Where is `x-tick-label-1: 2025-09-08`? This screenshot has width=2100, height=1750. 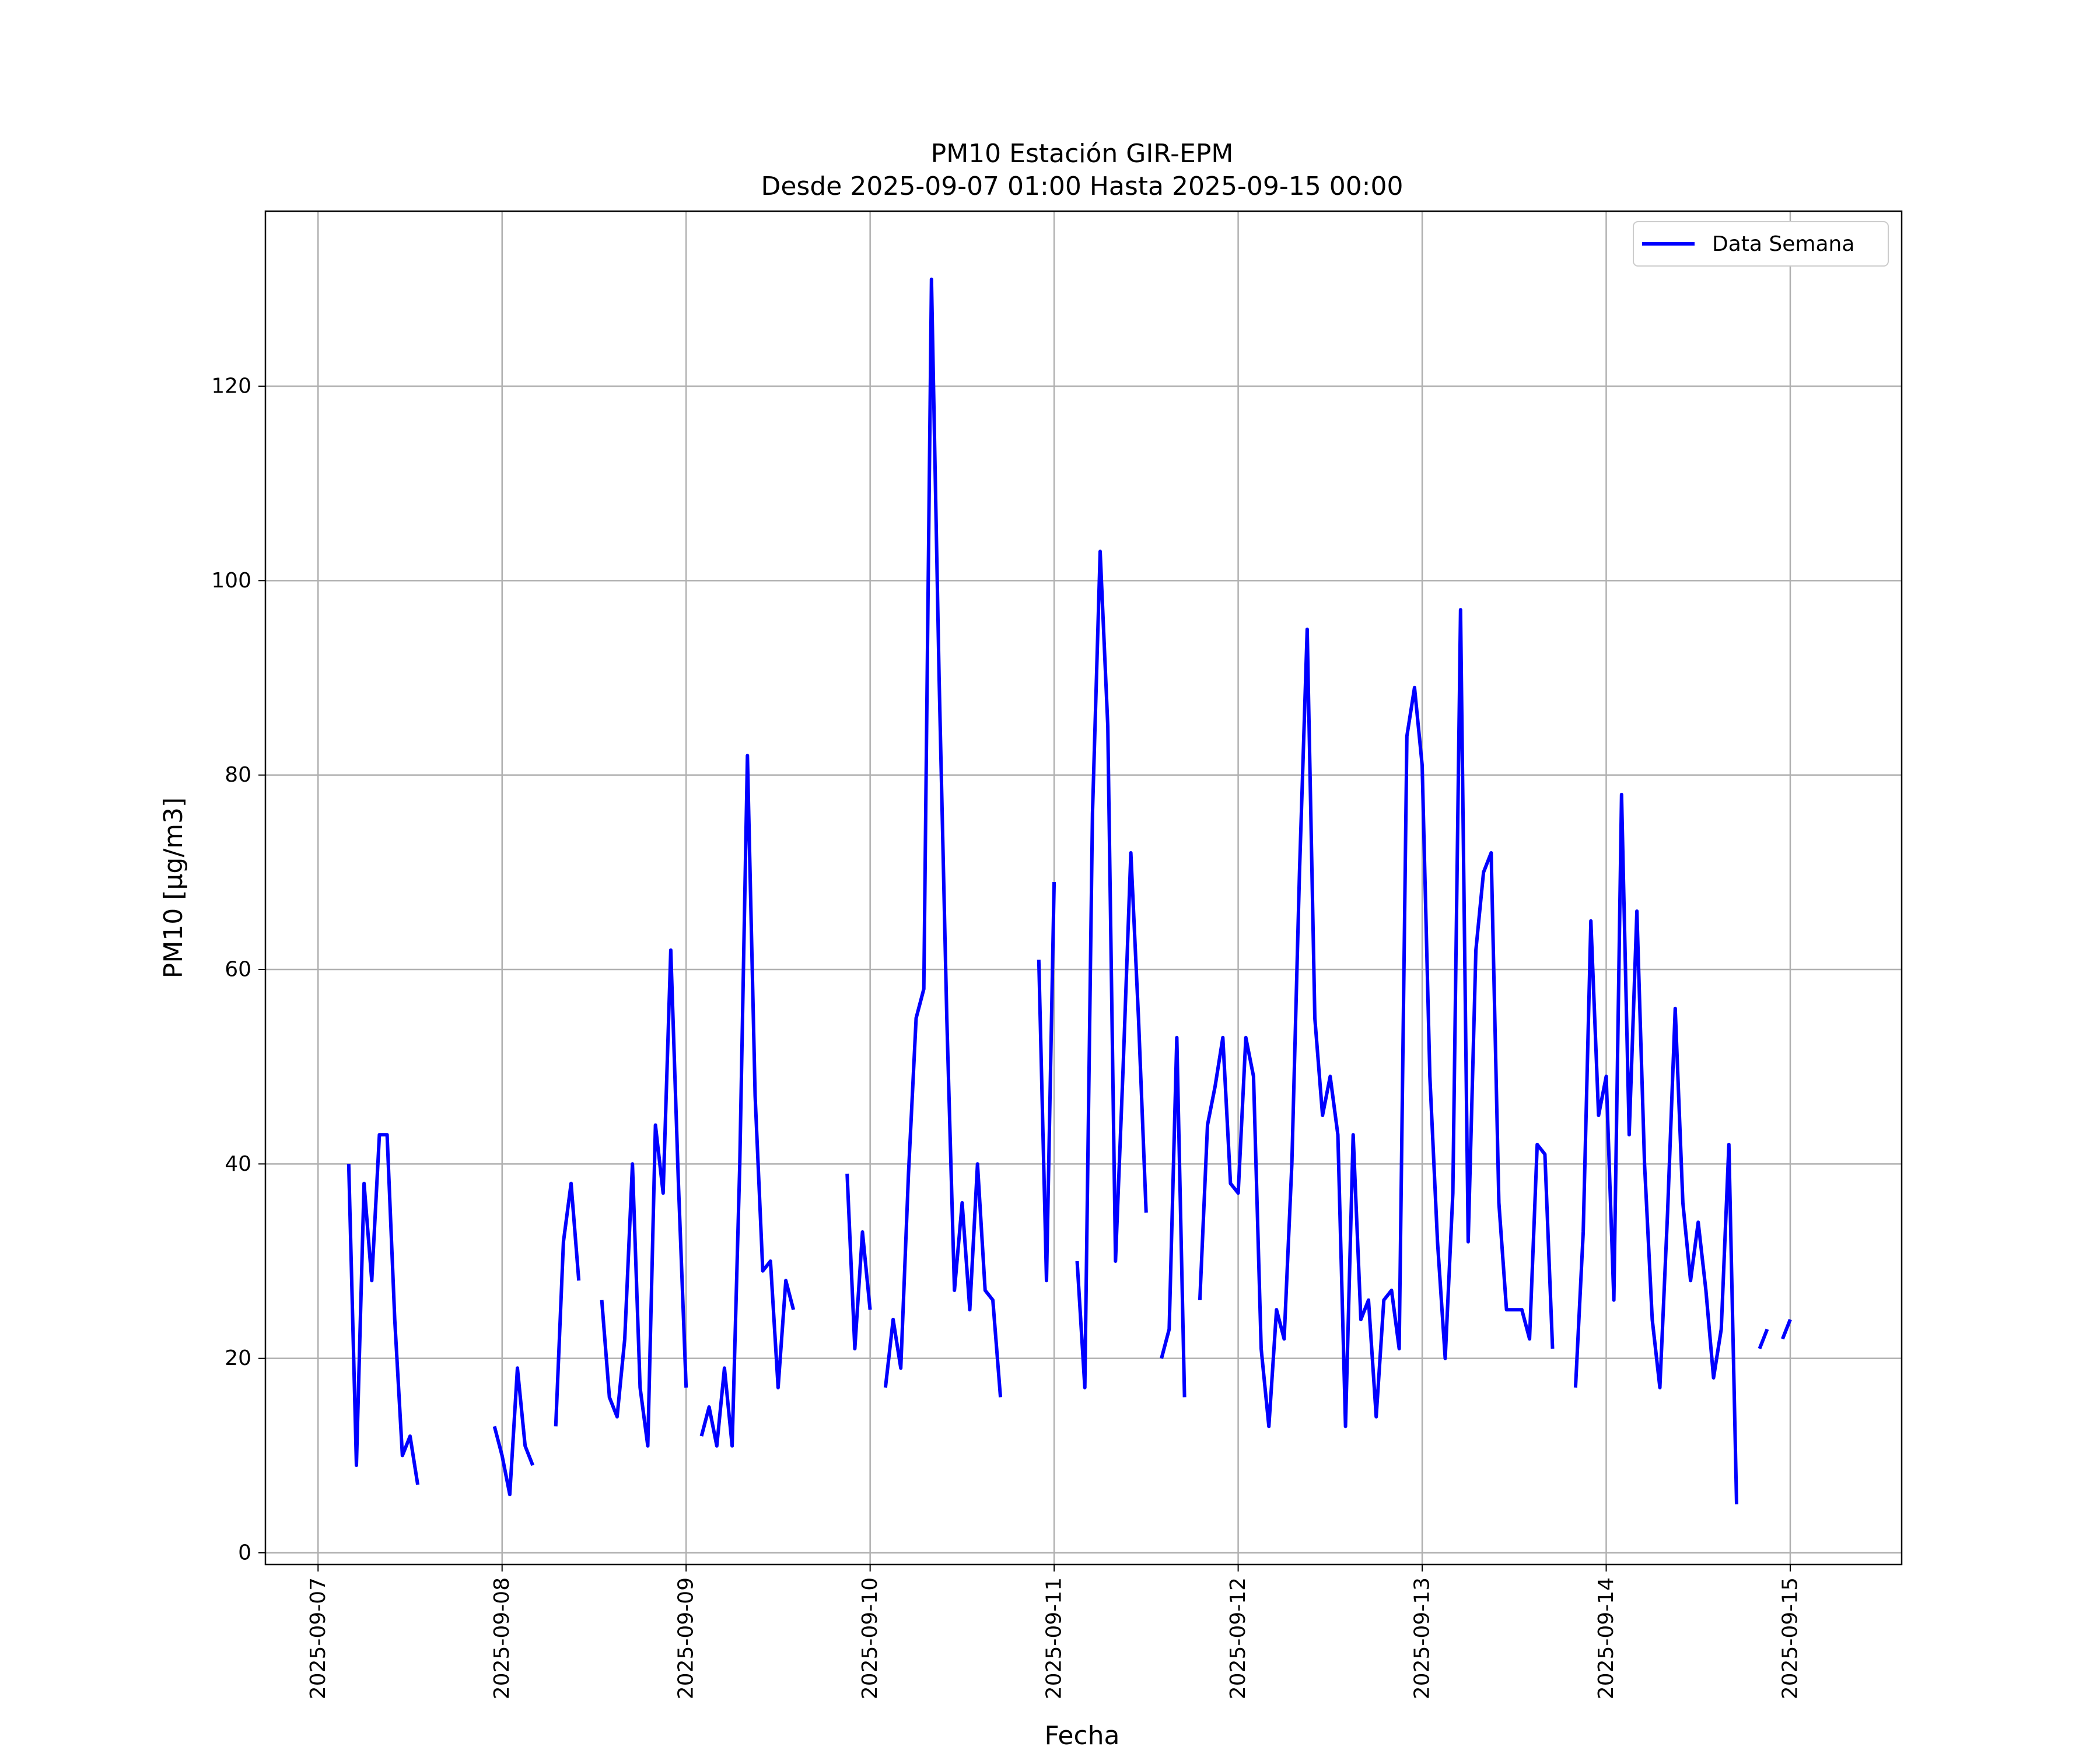
x-tick-label-1: 2025-09-08 is located at coordinates (502, 1638).